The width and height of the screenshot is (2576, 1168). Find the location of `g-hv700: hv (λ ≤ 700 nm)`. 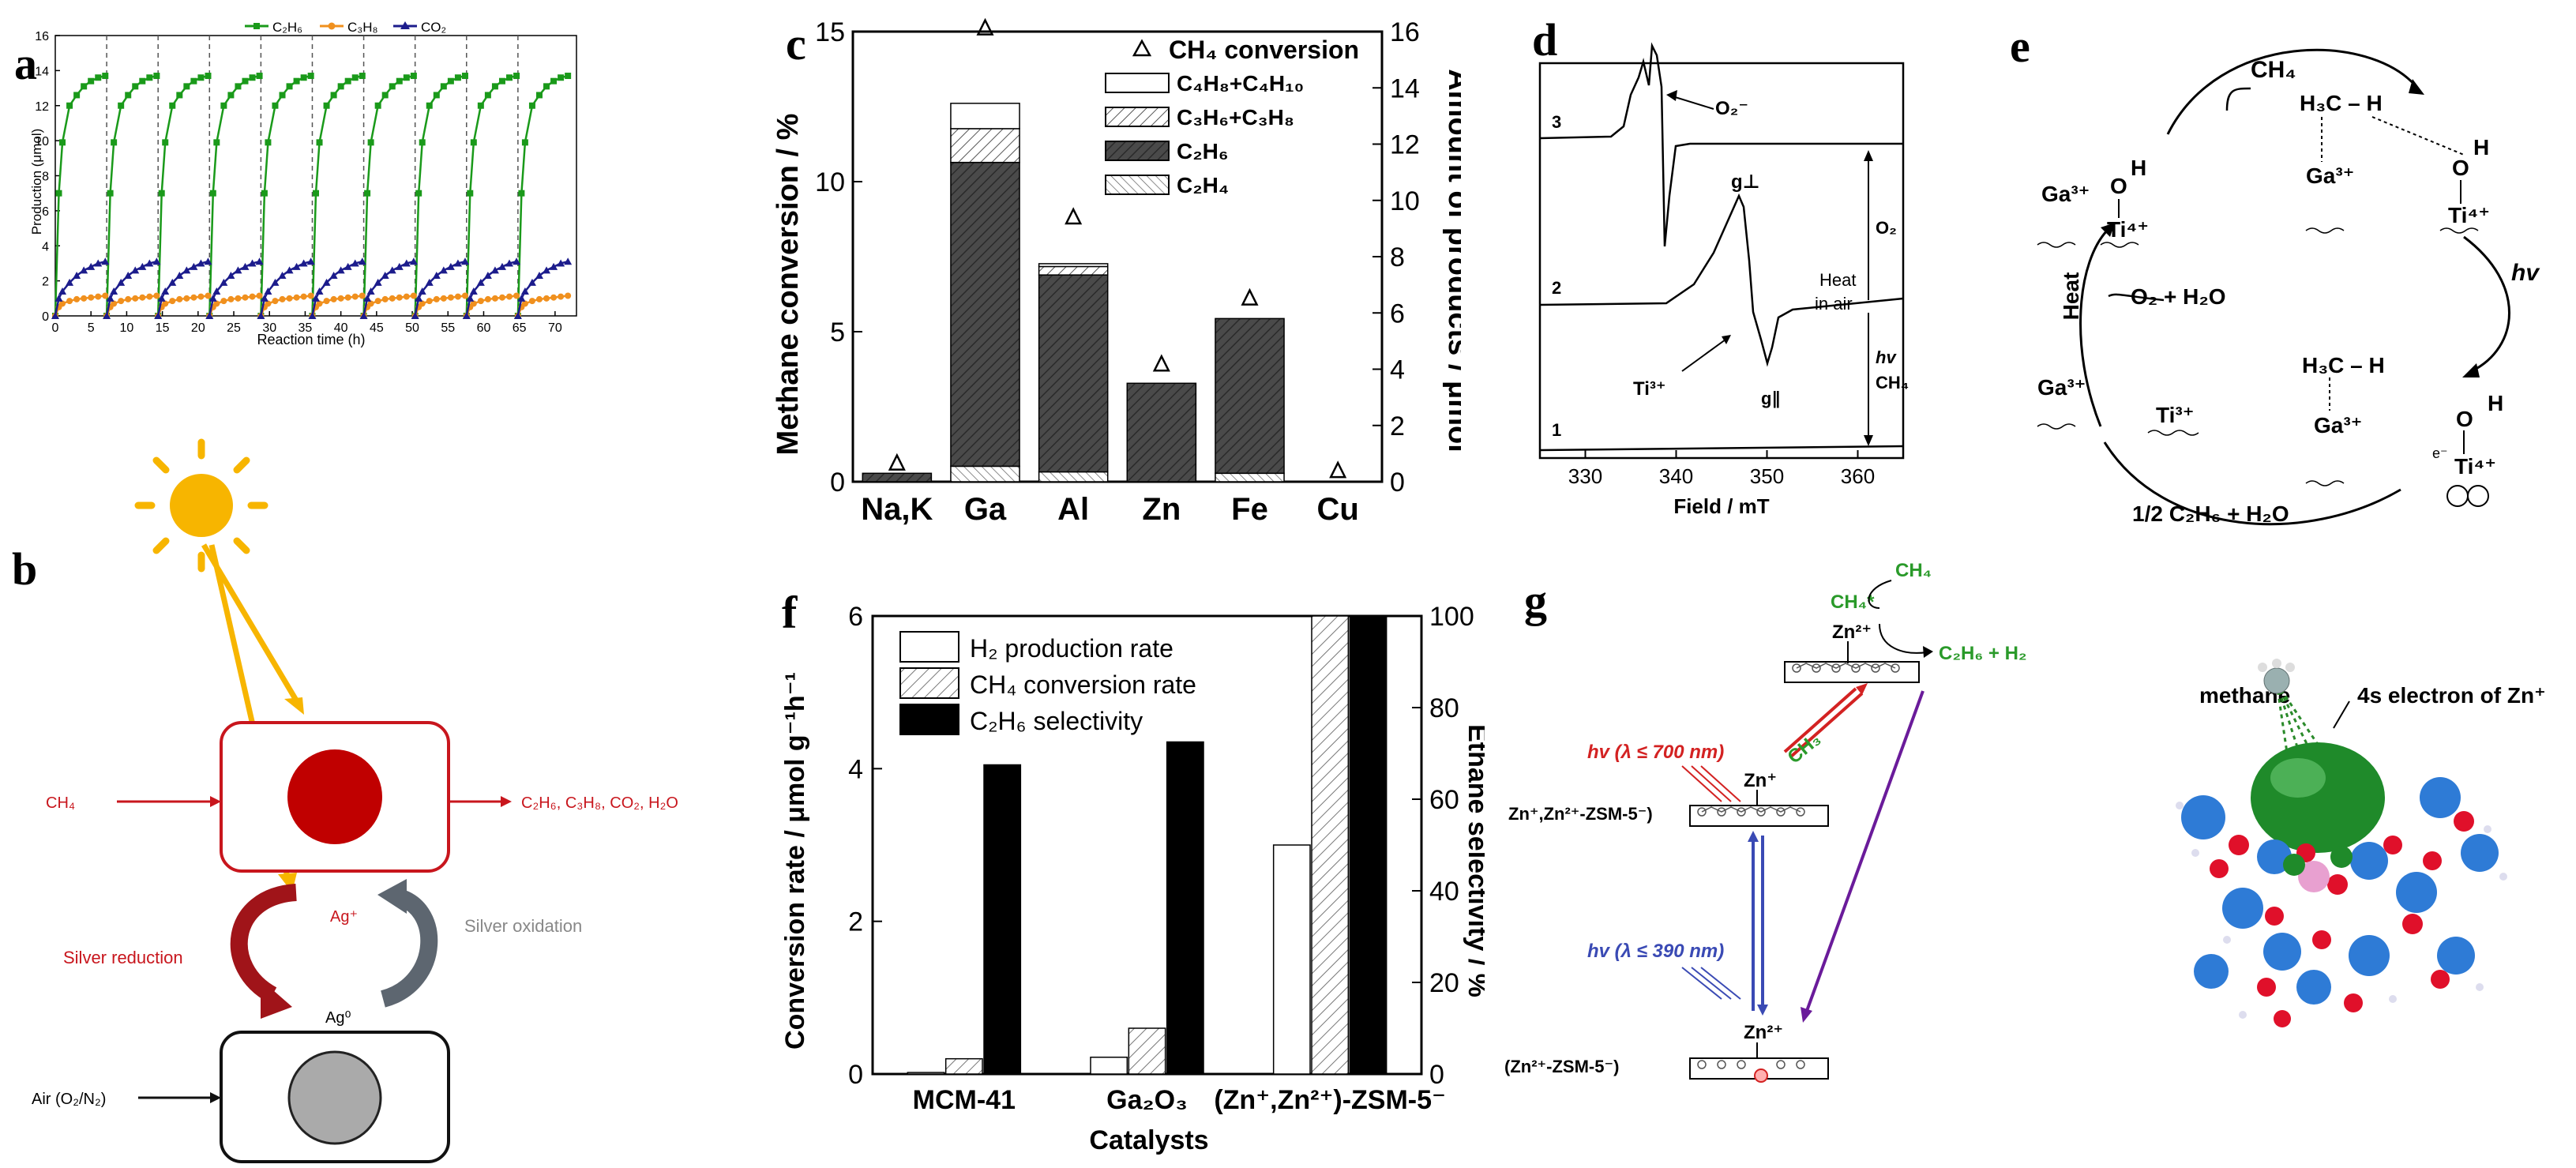

g-hv700: hv (λ ≤ 700 nm) is located at coordinates (1655, 752).